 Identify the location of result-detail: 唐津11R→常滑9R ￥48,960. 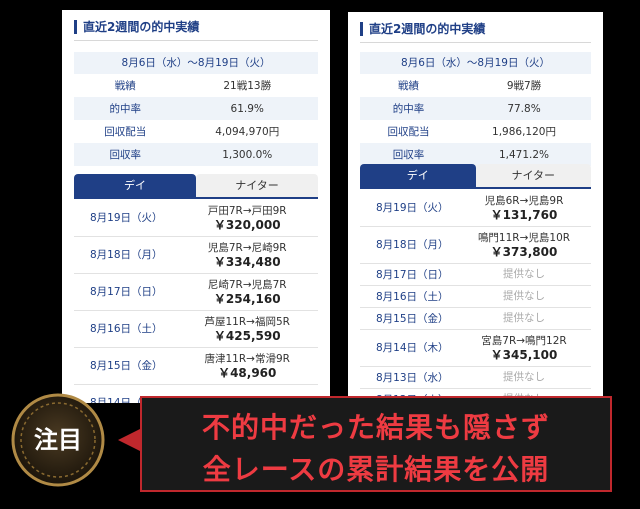
(247, 366).